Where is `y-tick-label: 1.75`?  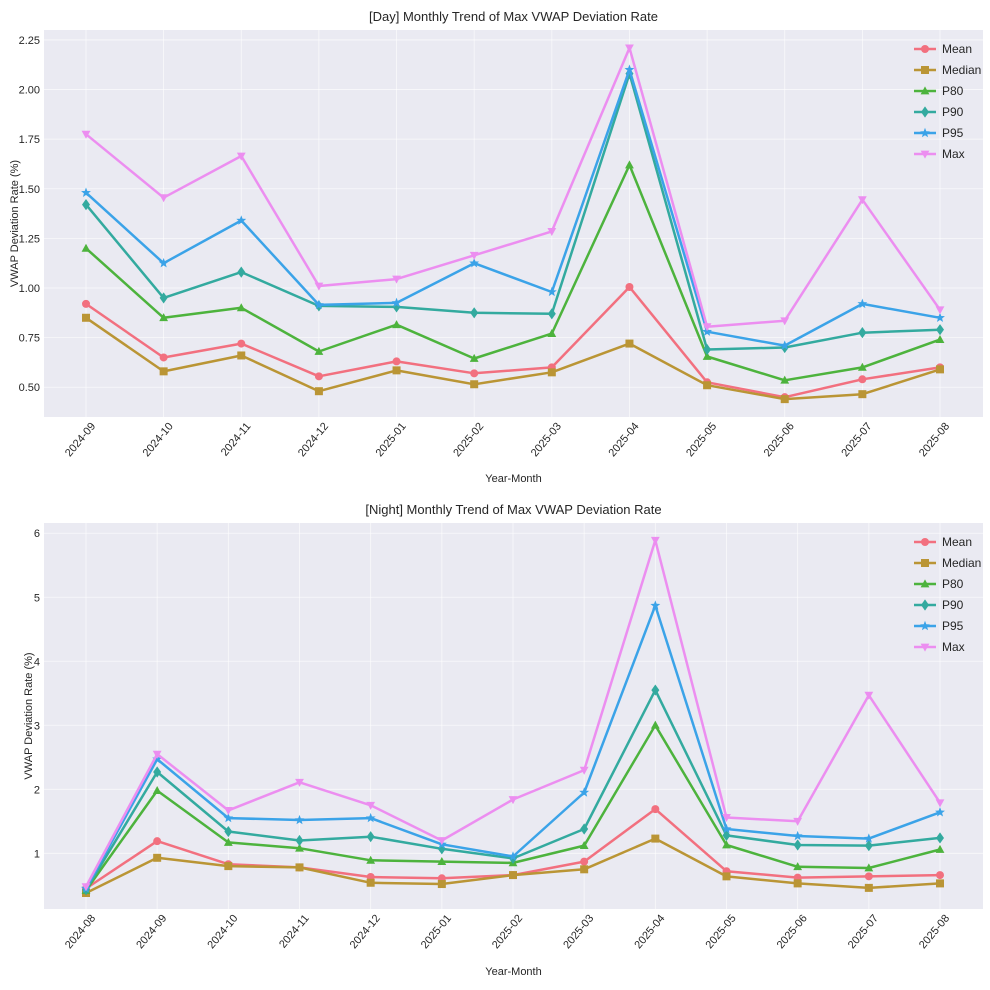
y-tick-label: 1.75 is located at coordinates (29, 140).